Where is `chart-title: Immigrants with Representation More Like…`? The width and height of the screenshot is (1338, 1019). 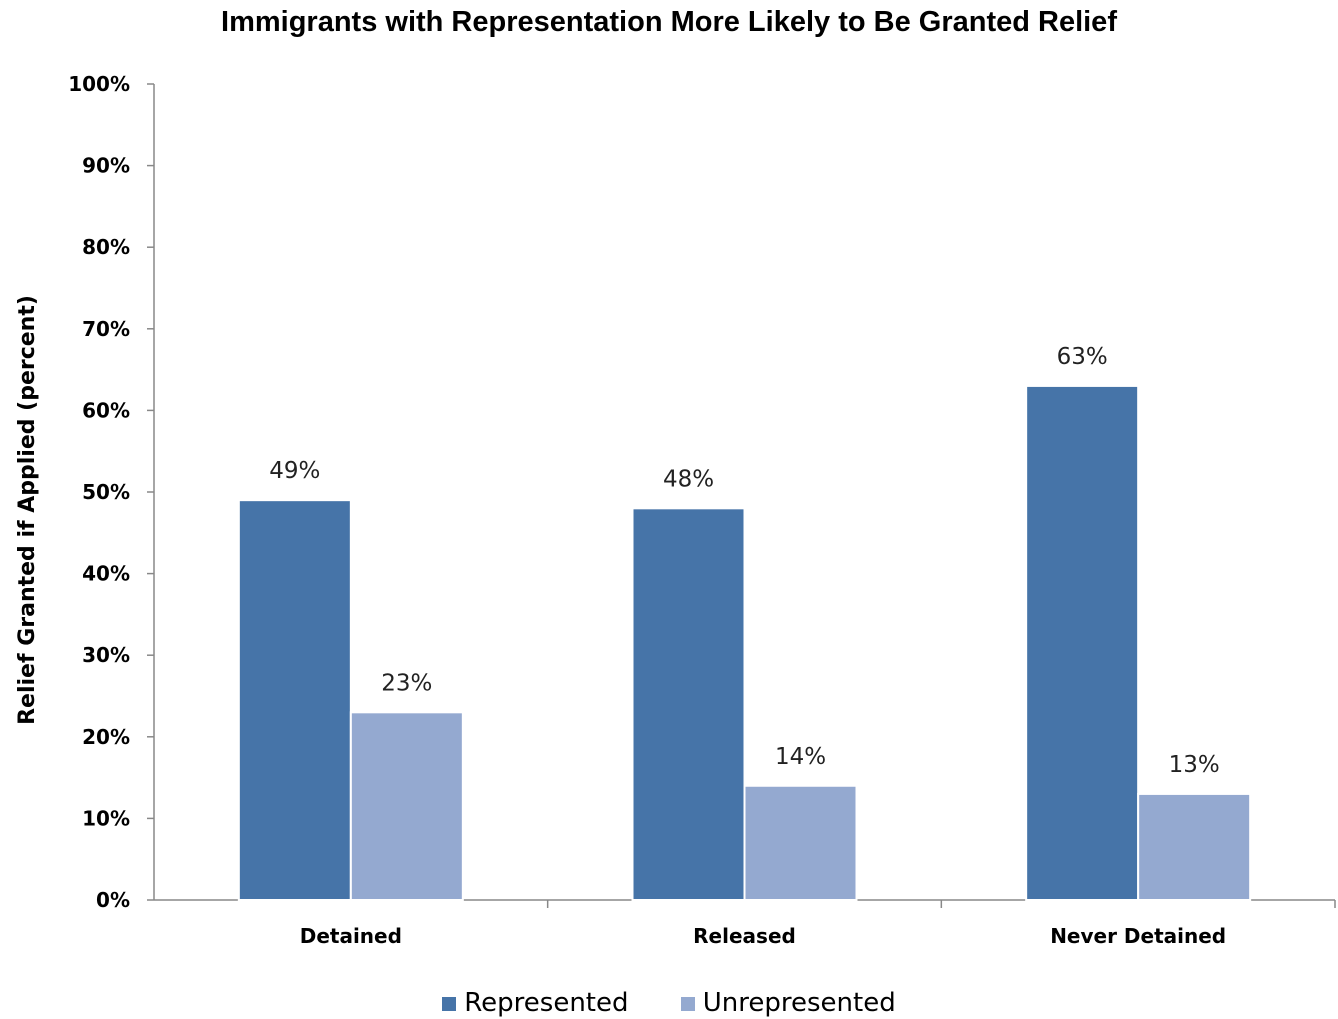
chart-title: Immigrants with Representation More Like… is located at coordinates (669, 22).